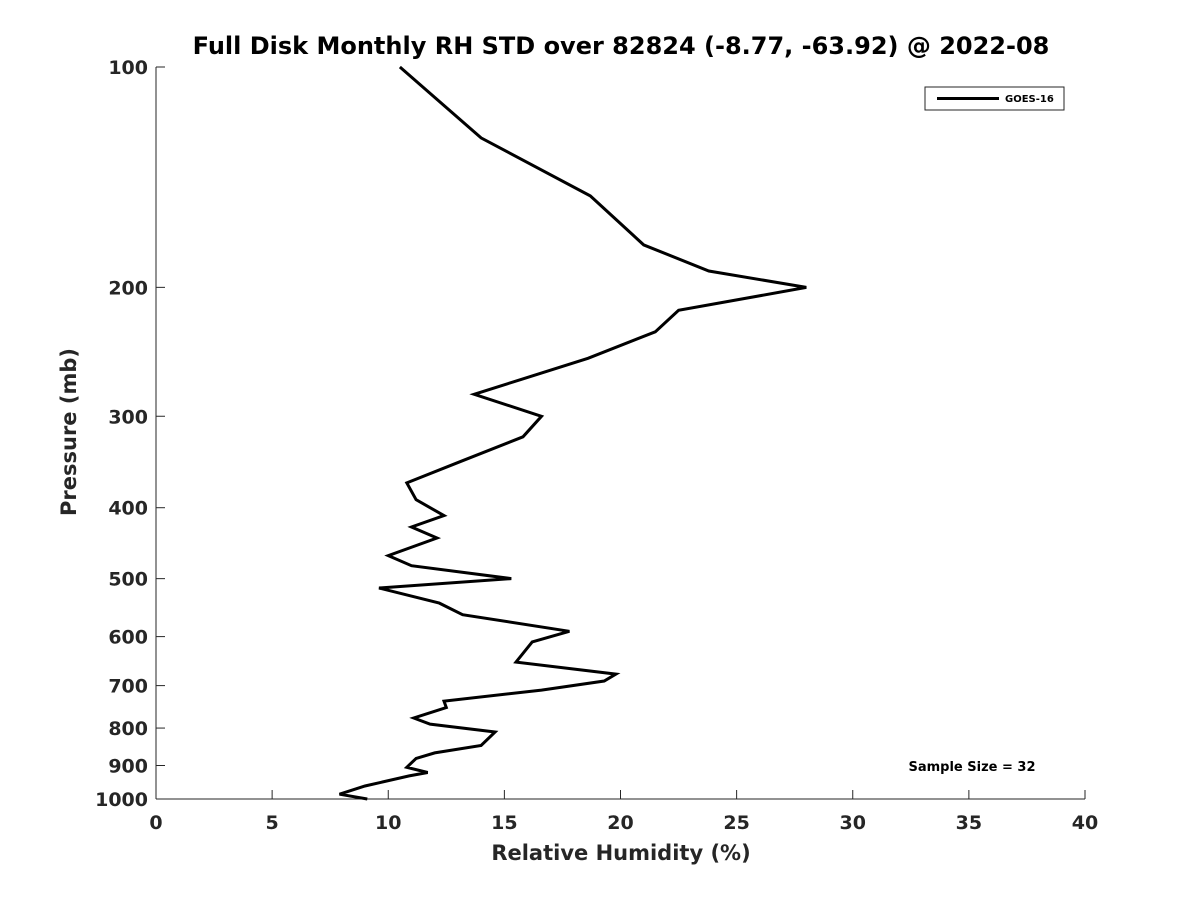 The height and width of the screenshot is (900, 1200). I want to click on y-tick-label: 500, so click(128, 580).